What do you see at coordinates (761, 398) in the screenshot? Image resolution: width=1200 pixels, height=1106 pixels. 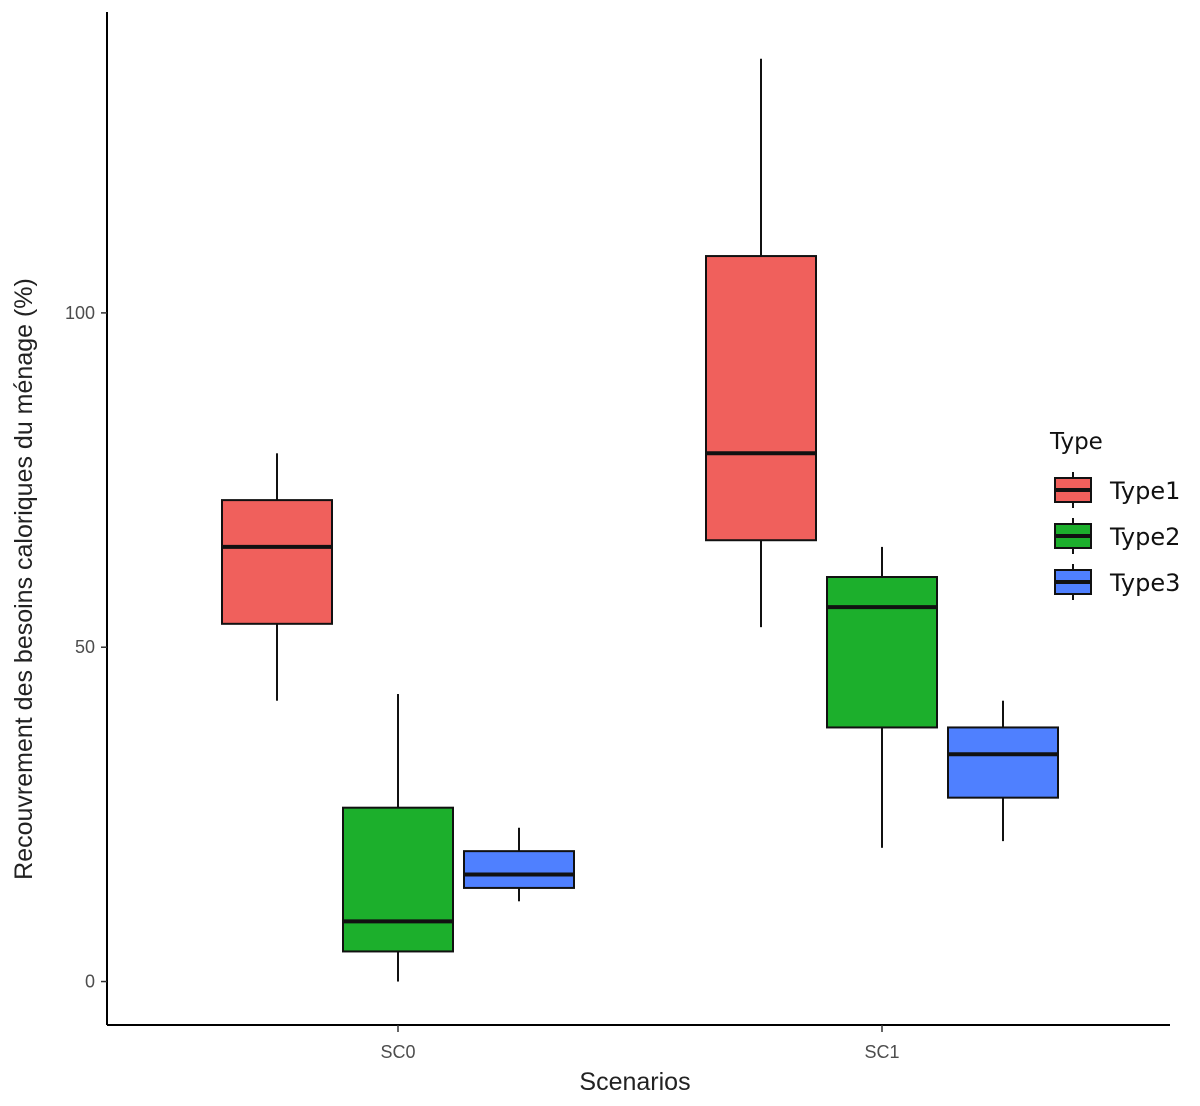 I see `box-type1-sc1` at bounding box center [761, 398].